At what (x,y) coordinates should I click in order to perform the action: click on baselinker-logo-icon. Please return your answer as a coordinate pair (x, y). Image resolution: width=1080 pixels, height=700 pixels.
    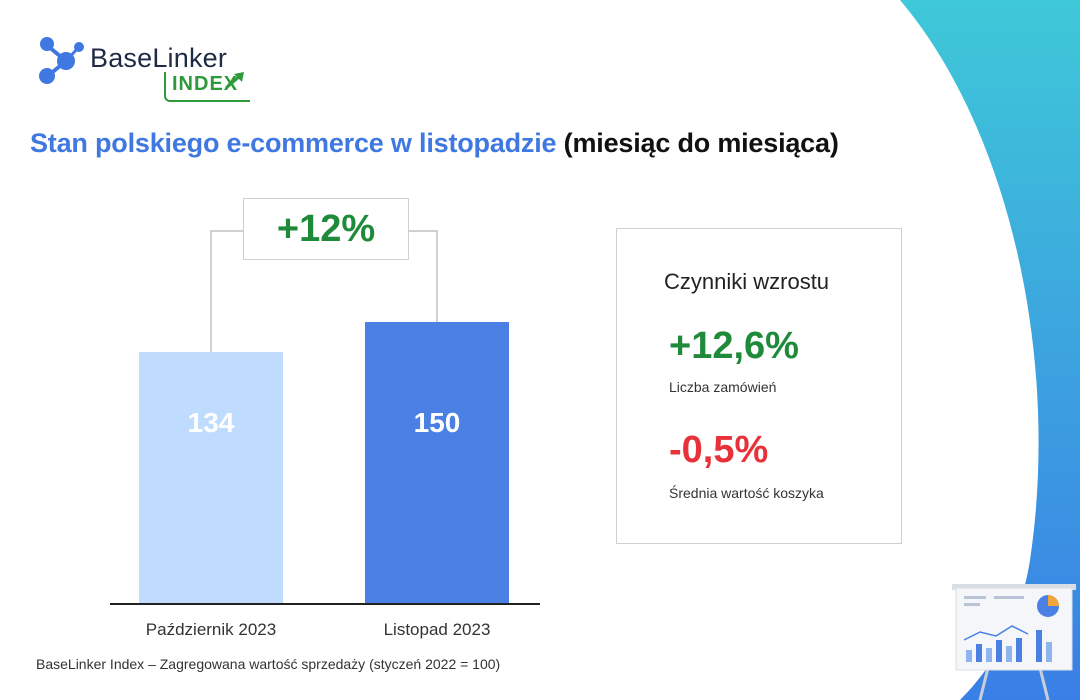
    Looking at the image, I should click on (61, 60).